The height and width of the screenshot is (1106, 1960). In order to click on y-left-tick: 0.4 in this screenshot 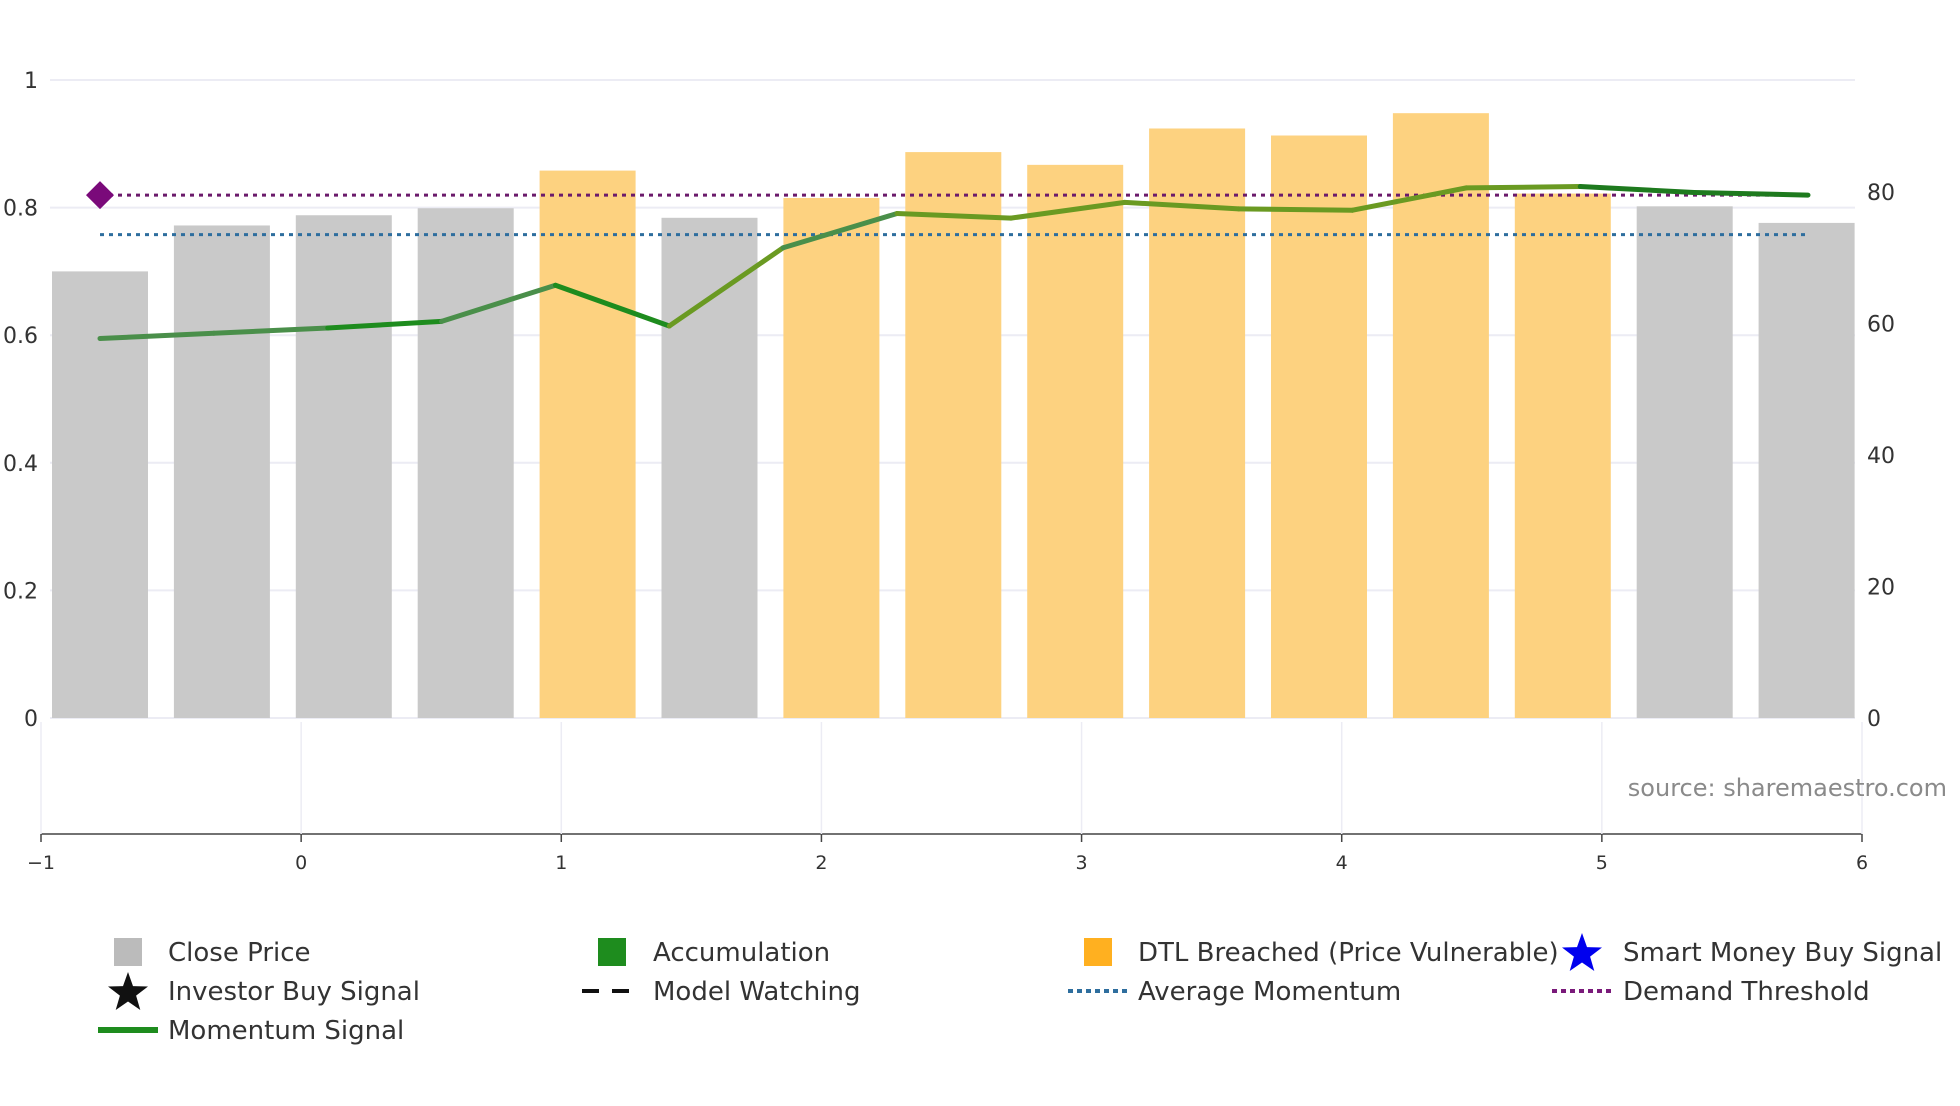, I will do `click(20, 464)`.